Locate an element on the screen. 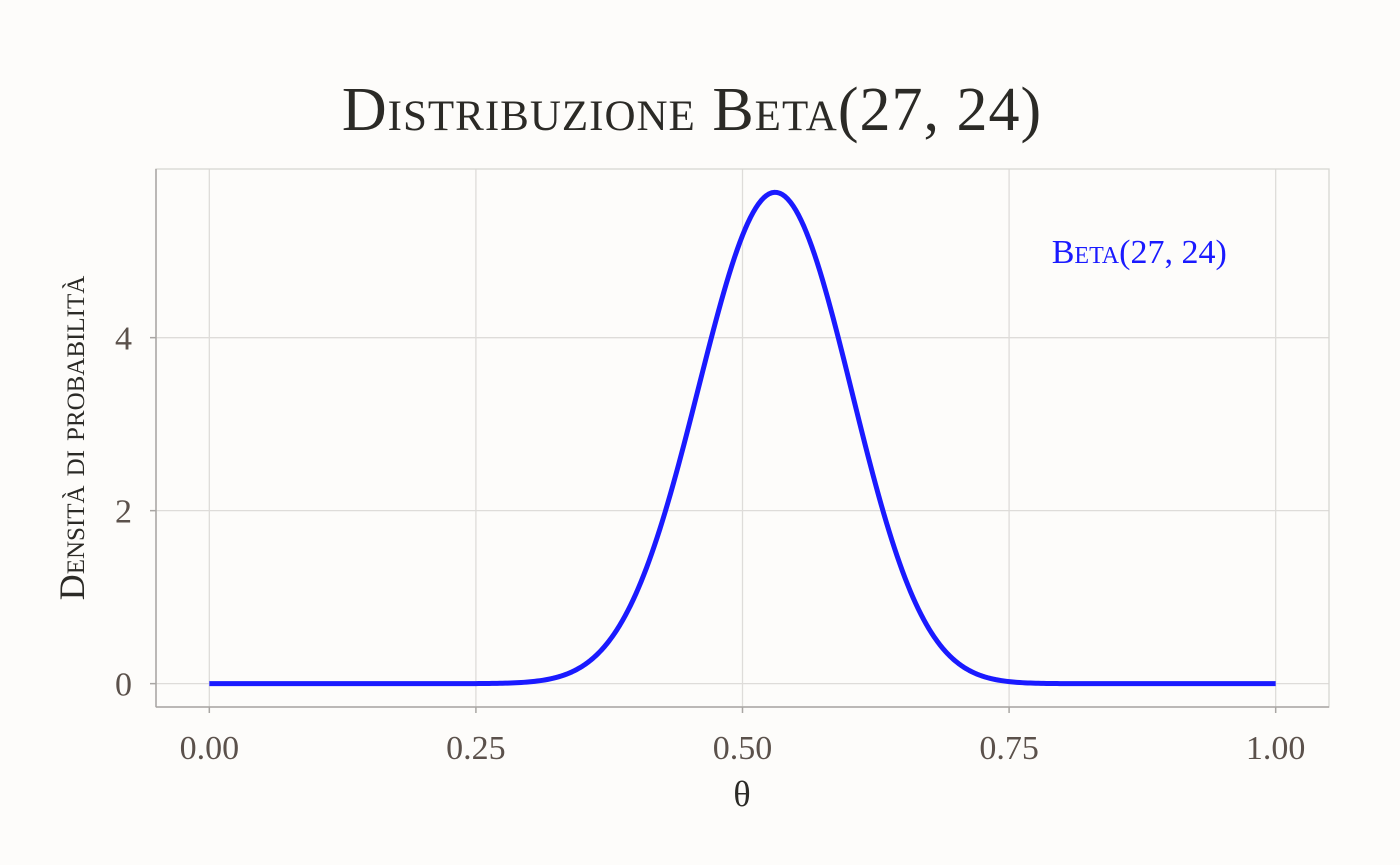 The height and width of the screenshot is (865, 1400). series-annotation: Beta(27, 24) is located at coordinates (1139, 252).